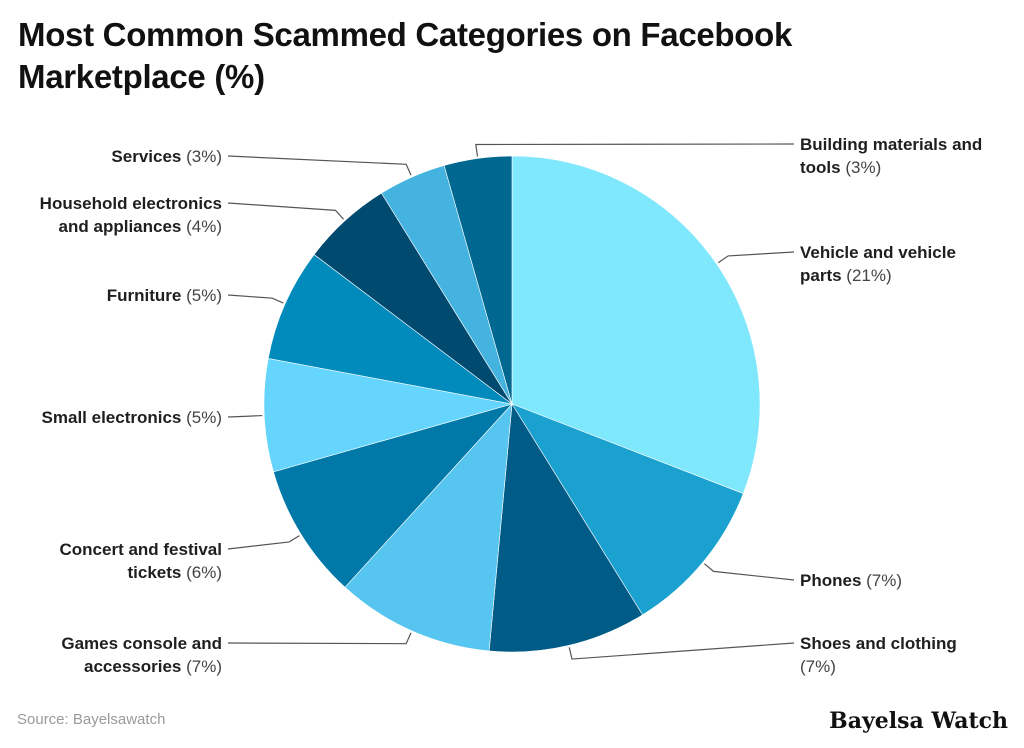 Image resolution: width=1024 pixels, height=748 pixels. What do you see at coordinates (131, 203) in the screenshot?
I see `slice-label: Household electronics` at bounding box center [131, 203].